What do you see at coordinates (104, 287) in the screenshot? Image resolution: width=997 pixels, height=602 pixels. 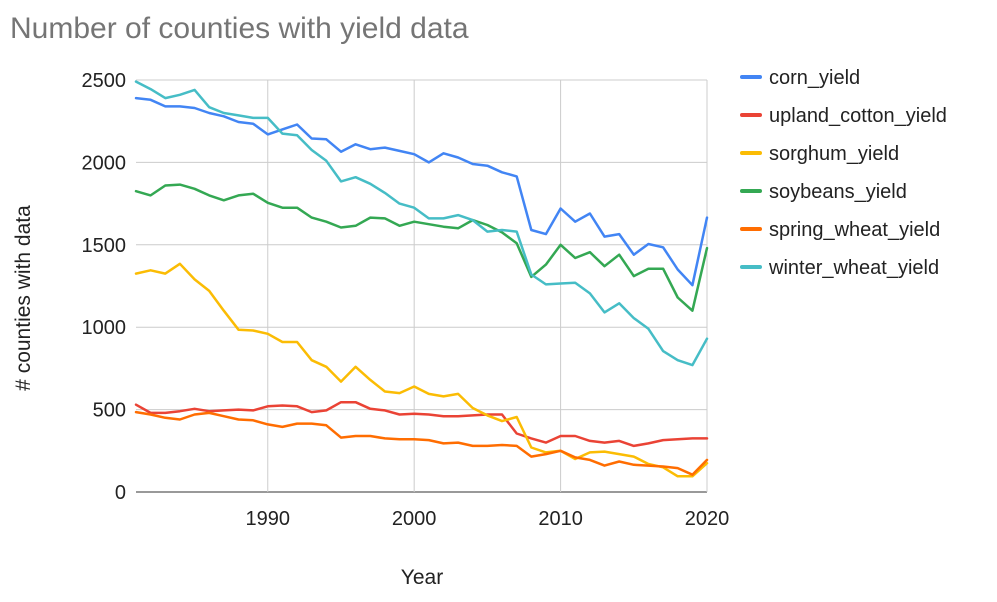 I see `y-axis-ticks: 0 500 1000 1500 2000 2500` at bounding box center [104, 287].